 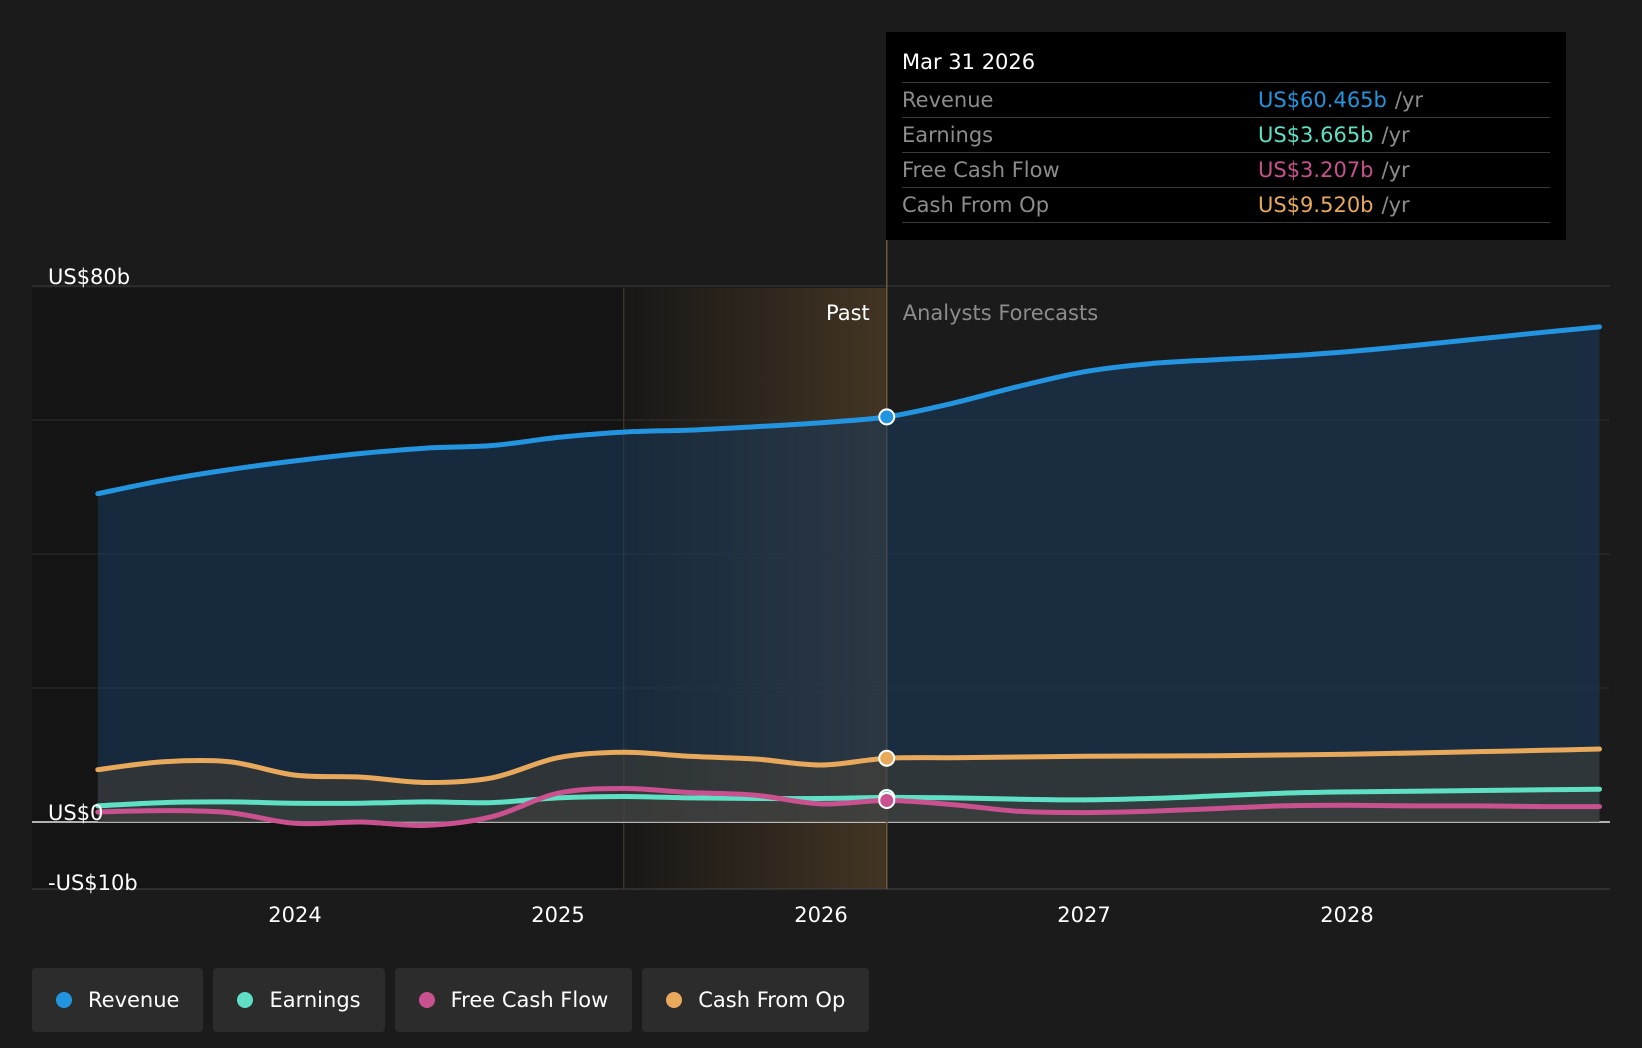 What do you see at coordinates (557, 915) in the screenshot?
I see `x-tick-label: 2025` at bounding box center [557, 915].